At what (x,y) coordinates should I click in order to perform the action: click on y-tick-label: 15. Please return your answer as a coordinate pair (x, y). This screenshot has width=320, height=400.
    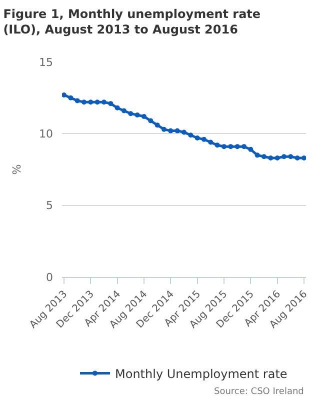
    Looking at the image, I should click on (46, 62).